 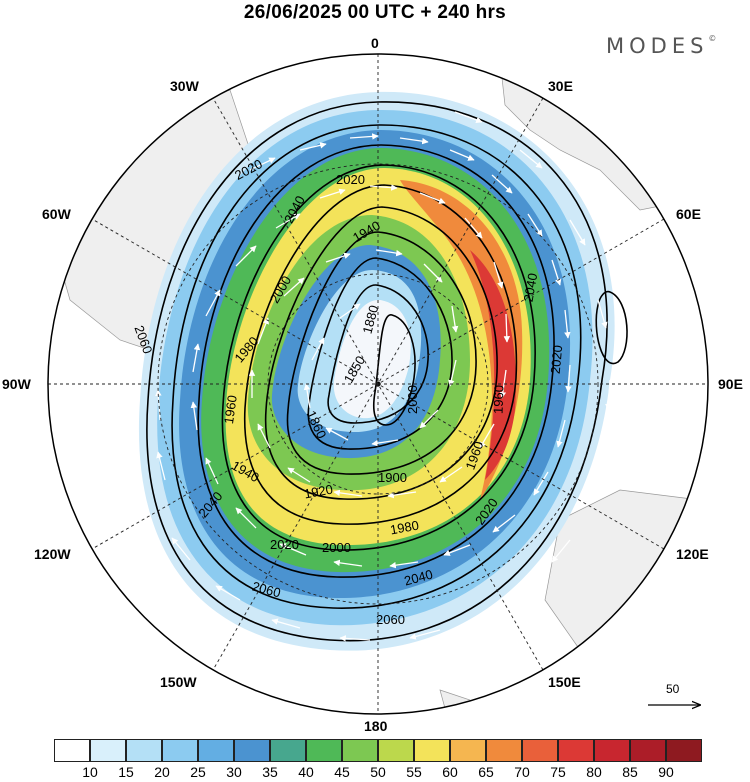 I want to click on lon-label-150w: 150W, so click(x=178, y=682).